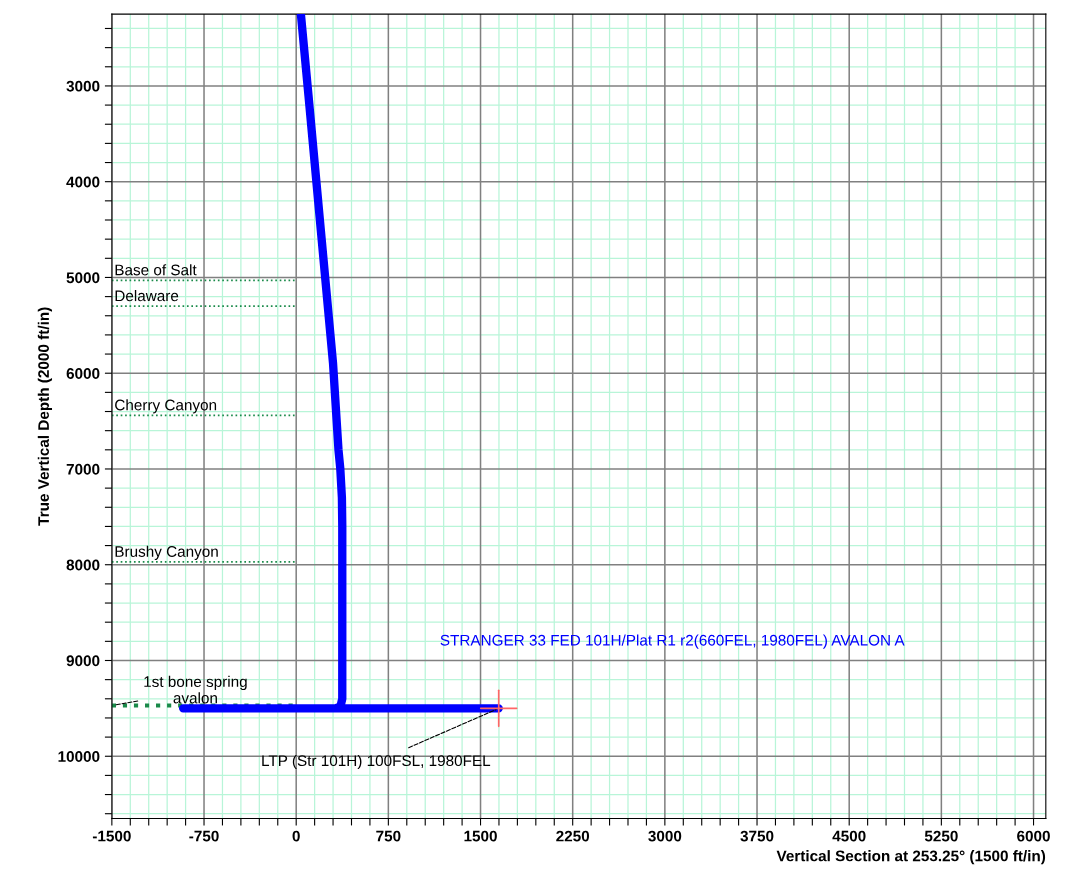 This screenshot has height=882, width=1086. Describe the element at coordinates (296, 836) in the screenshot. I see `x-tick-label: 0` at that location.